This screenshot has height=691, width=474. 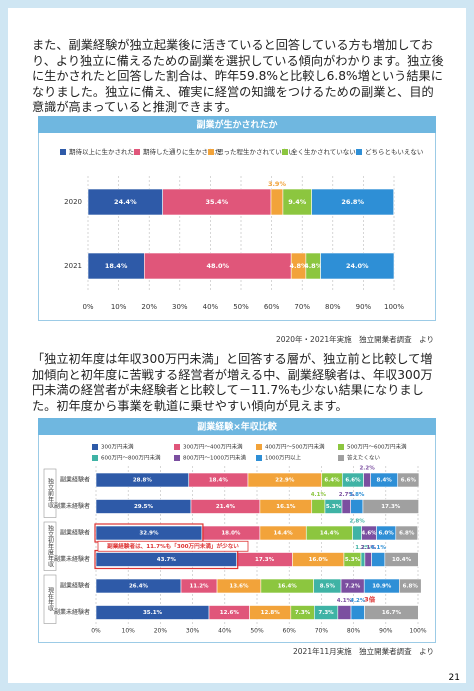 What do you see at coordinates (239, 587) in the screenshot?
I see `value-label: 13.6%` at bounding box center [239, 587].